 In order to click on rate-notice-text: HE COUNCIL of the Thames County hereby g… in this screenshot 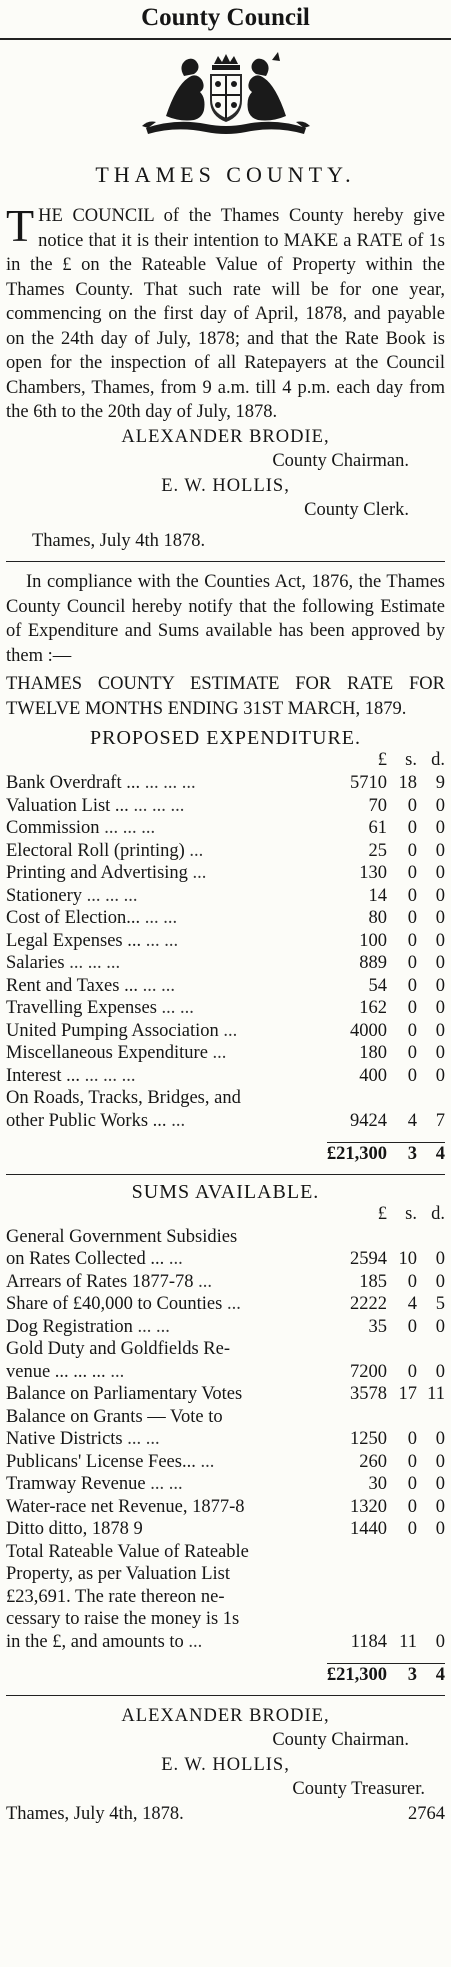, I will do `click(225, 314)`.